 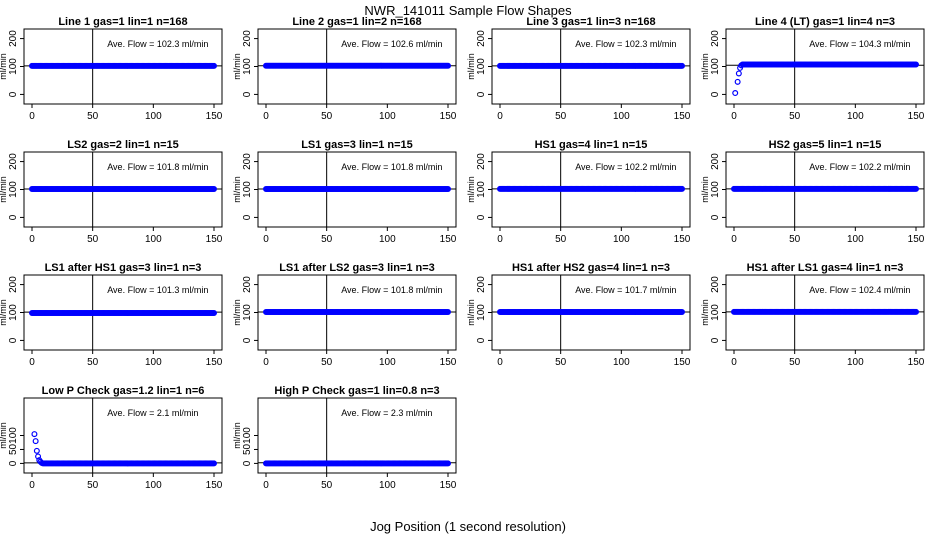 I want to click on panel-title: LS2 gas=2 lin=1 n=15, so click(x=123, y=145).